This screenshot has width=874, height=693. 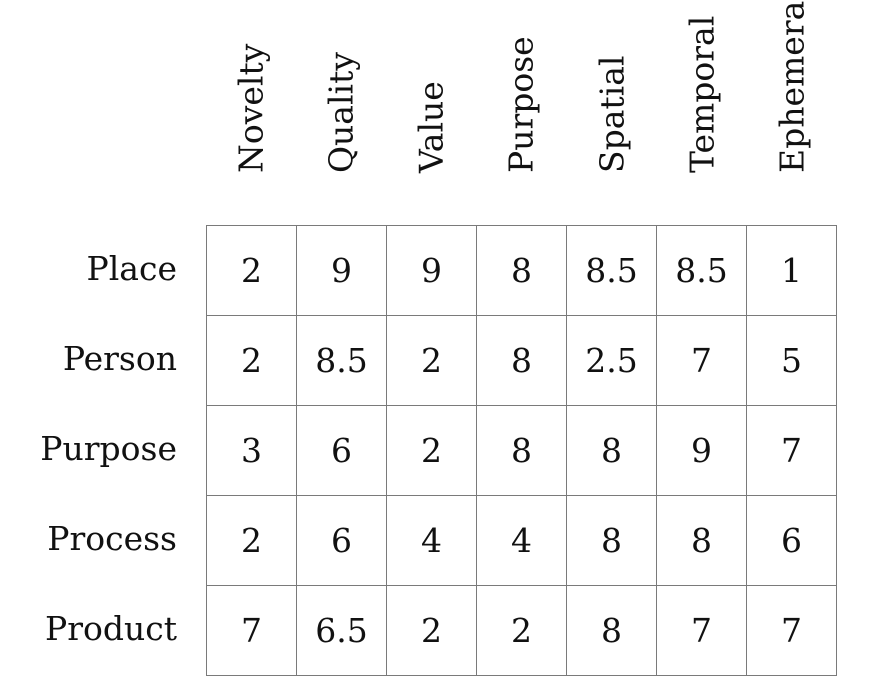 I want to click on column-header-label: Novelty, so click(x=251, y=108).